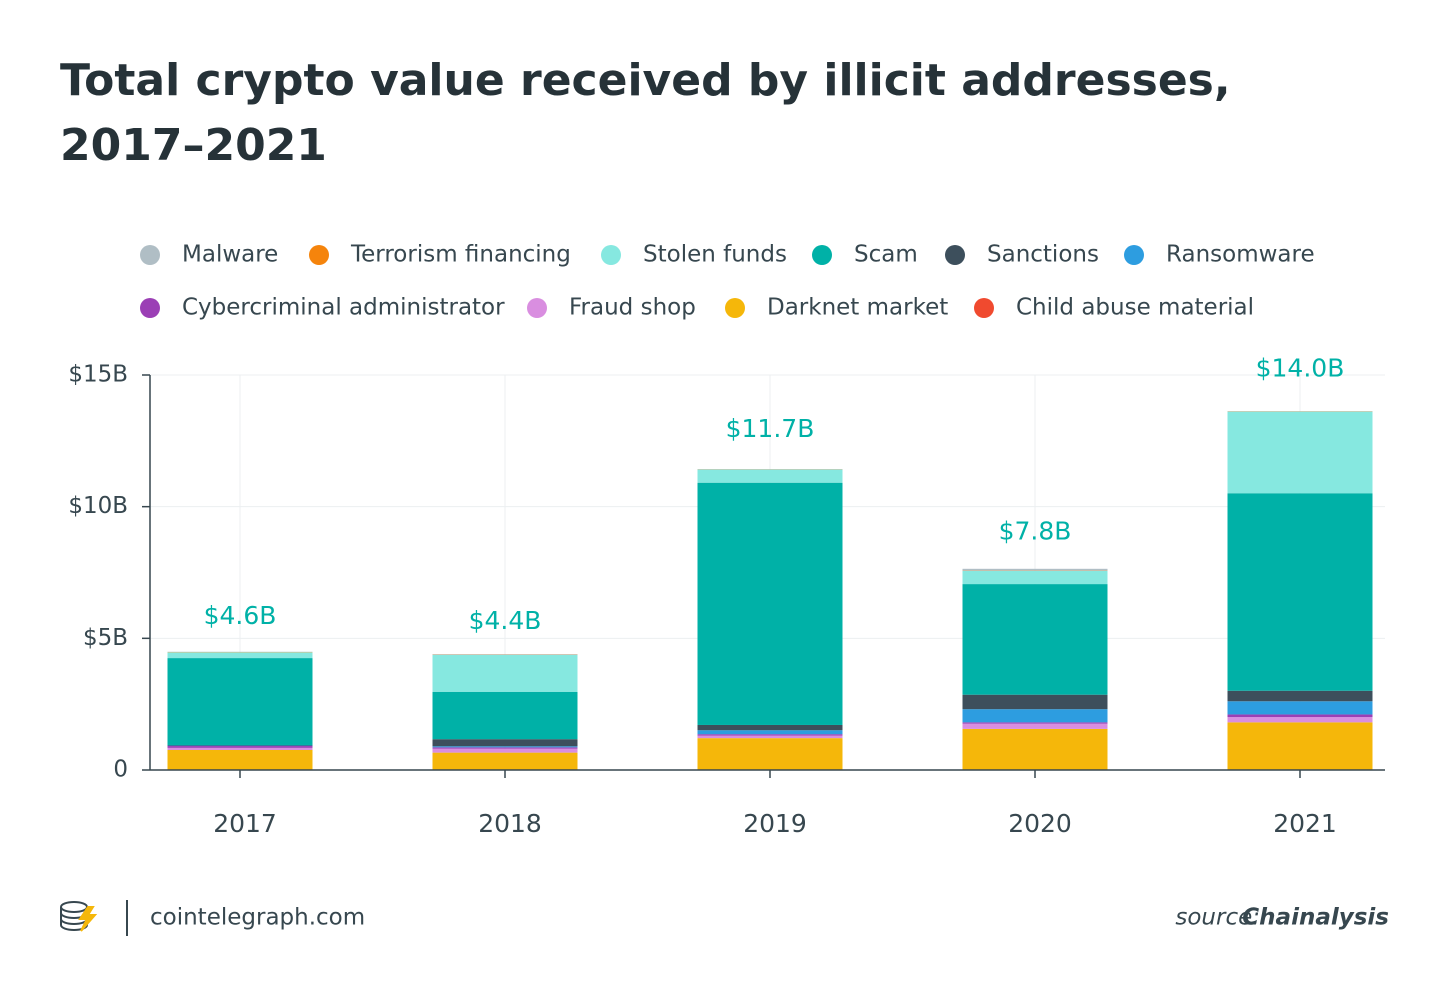  Describe the element at coordinates (1240, 255) in the screenshot. I see `legend-label: Ransomware` at that location.